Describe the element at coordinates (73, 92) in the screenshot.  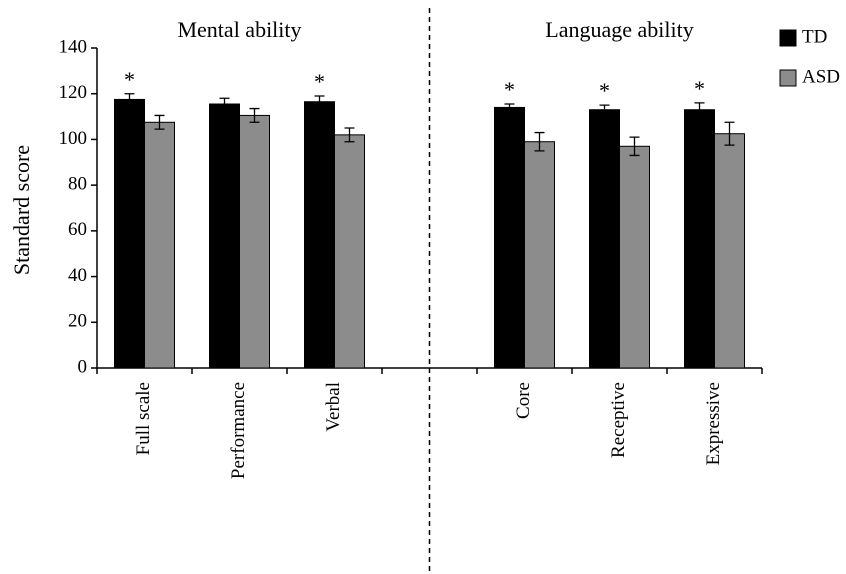
I see `y-tick-label: 120` at that location.